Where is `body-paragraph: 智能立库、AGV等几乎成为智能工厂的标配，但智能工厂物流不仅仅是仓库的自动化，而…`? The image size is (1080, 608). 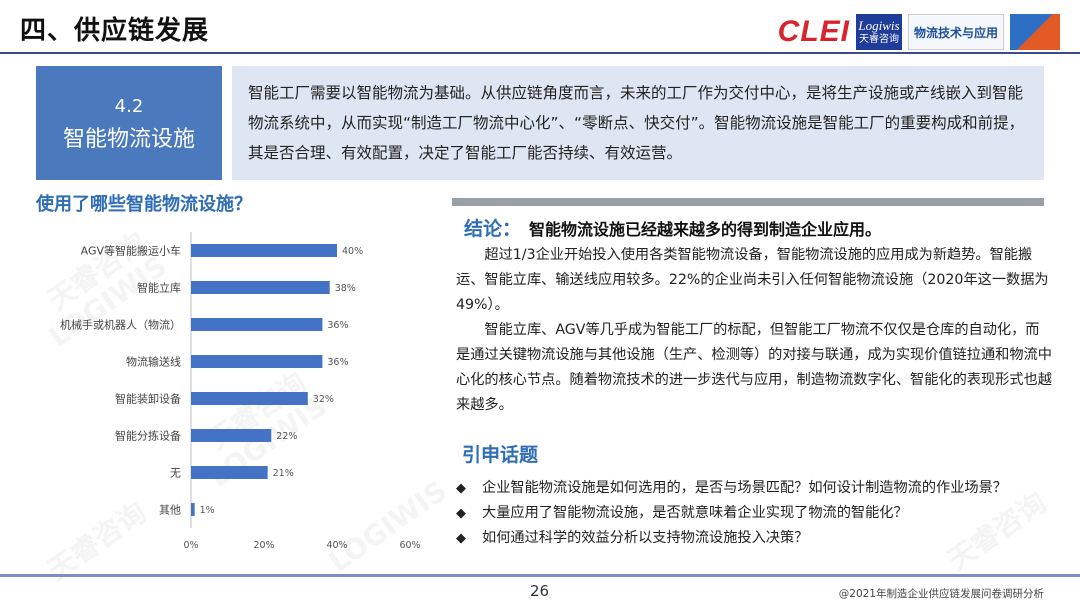 body-paragraph: 智能立库、AGV等几乎成为智能工厂的标配，但智能工厂物流不仅仅是仓库的自动化，而… is located at coordinates (754, 367).